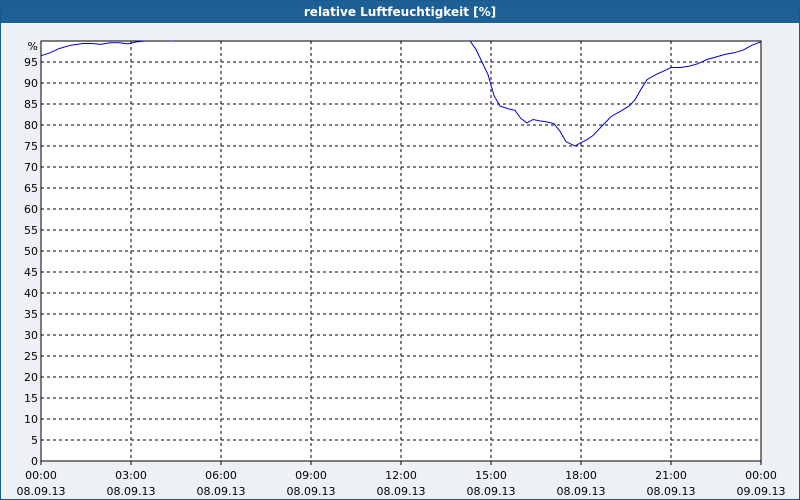  Describe the element at coordinates (34, 461) in the screenshot. I see `y-tick-label: 0` at that location.